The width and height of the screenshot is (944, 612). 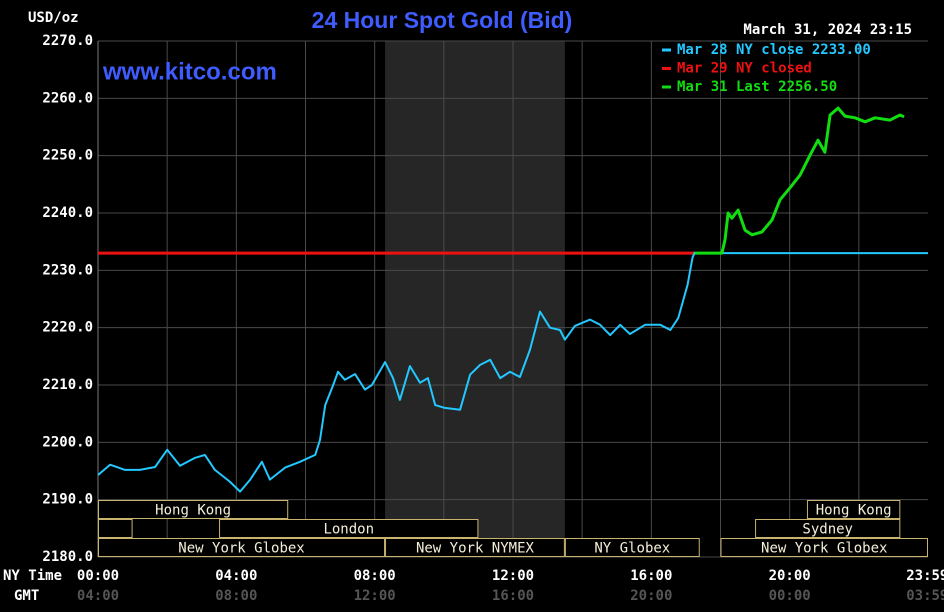 What do you see at coordinates (513, 596) in the screenshot?
I see `gmt-tick-label: 16:00` at bounding box center [513, 596].